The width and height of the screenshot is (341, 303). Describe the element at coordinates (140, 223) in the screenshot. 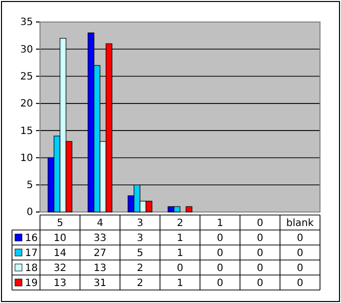

I see `x-tick-label: 3` at that location.